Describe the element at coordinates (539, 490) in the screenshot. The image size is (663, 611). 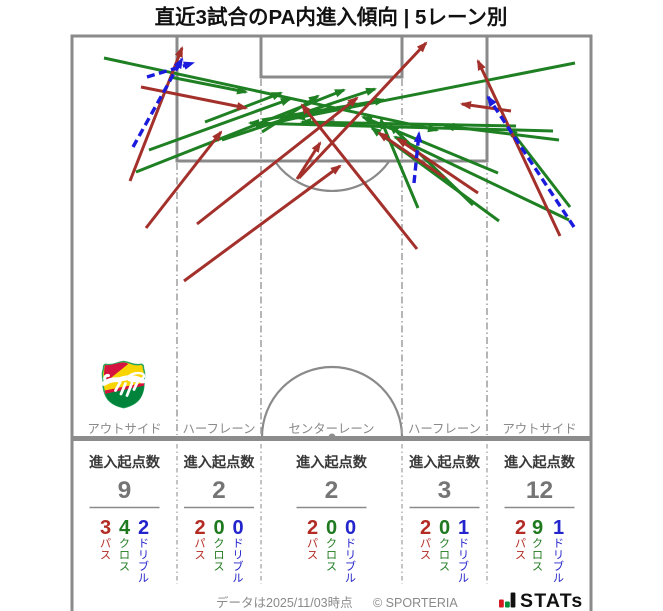
I see `svg-text: 12` at that location.